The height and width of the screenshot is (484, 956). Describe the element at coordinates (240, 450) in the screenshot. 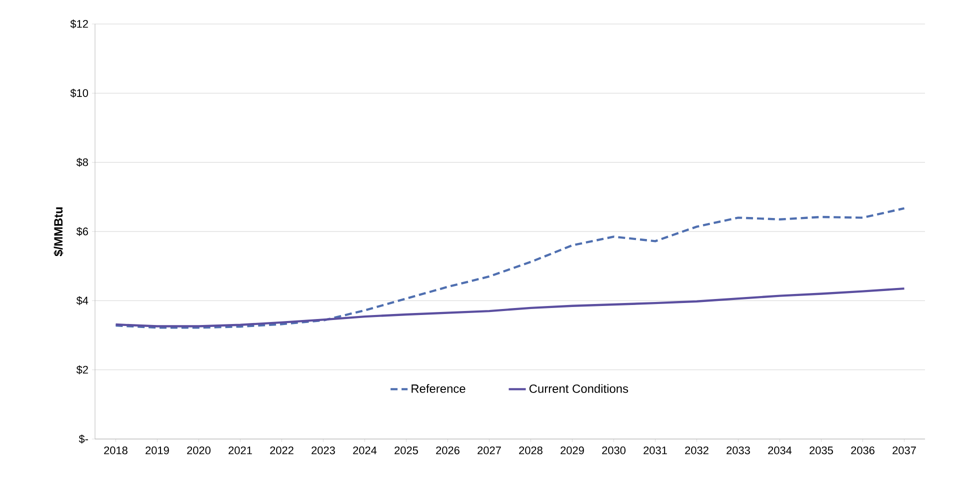

I see `x-tick-label: 2021` at that location.